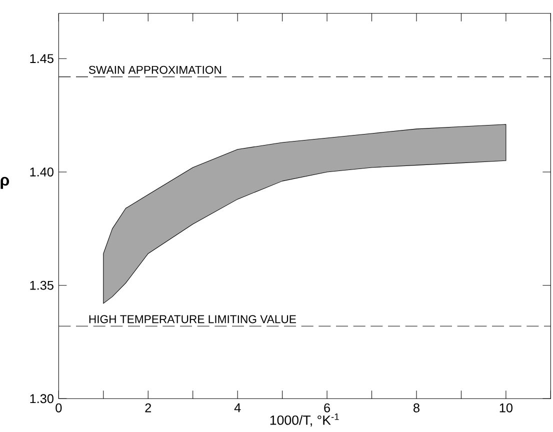  Describe the element at coordinates (506, 407) in the screenshot. I see `x-tick-label: 10` at that location.